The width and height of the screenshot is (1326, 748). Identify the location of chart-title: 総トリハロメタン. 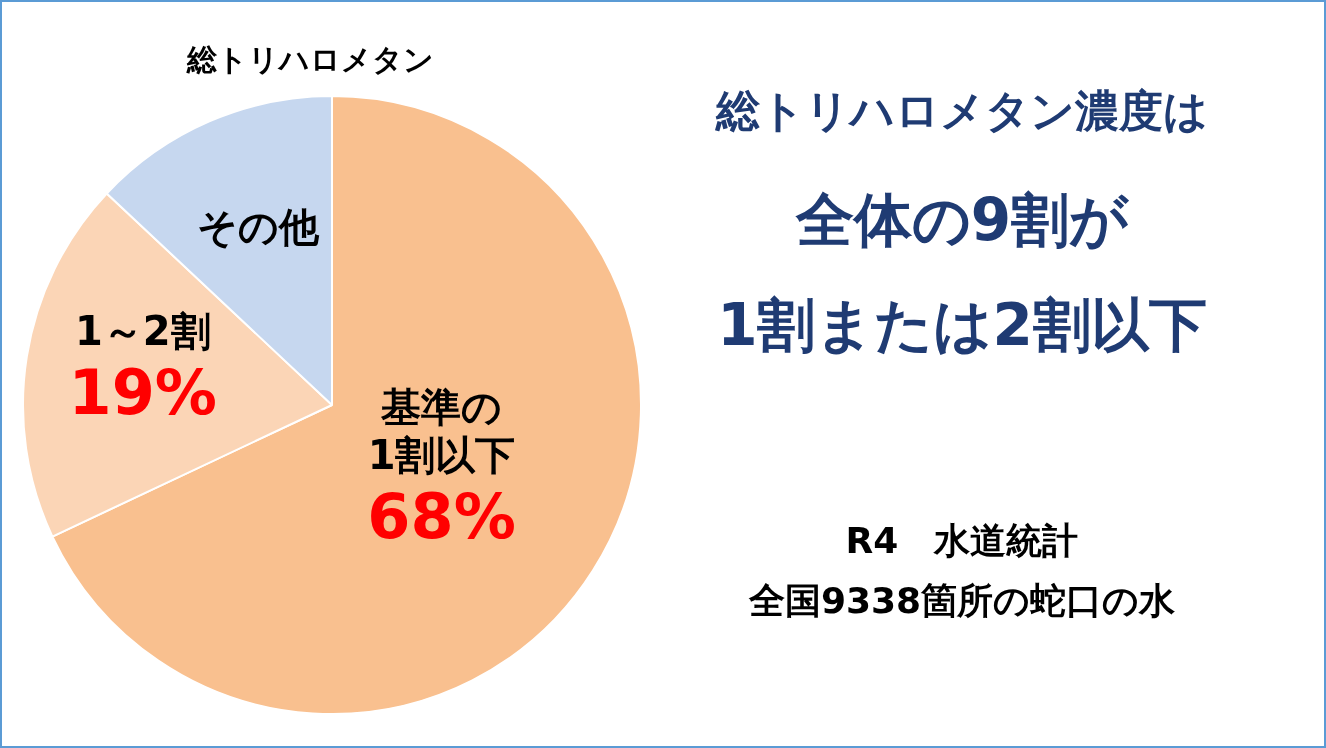
(310, 60).